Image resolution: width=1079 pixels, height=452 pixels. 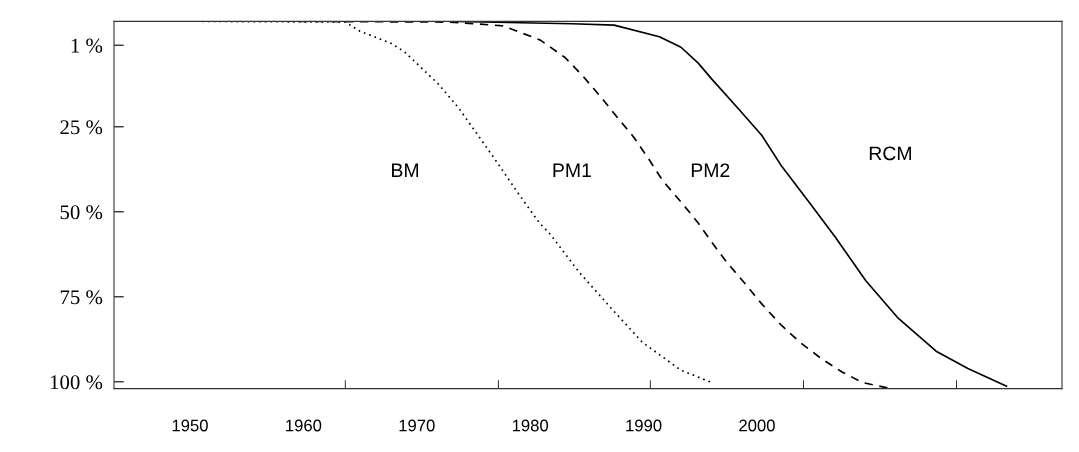 What do you see at coordinates (405, 170) in the screenshot?
I see `annotation: BM` at bounding box center [405, 170].